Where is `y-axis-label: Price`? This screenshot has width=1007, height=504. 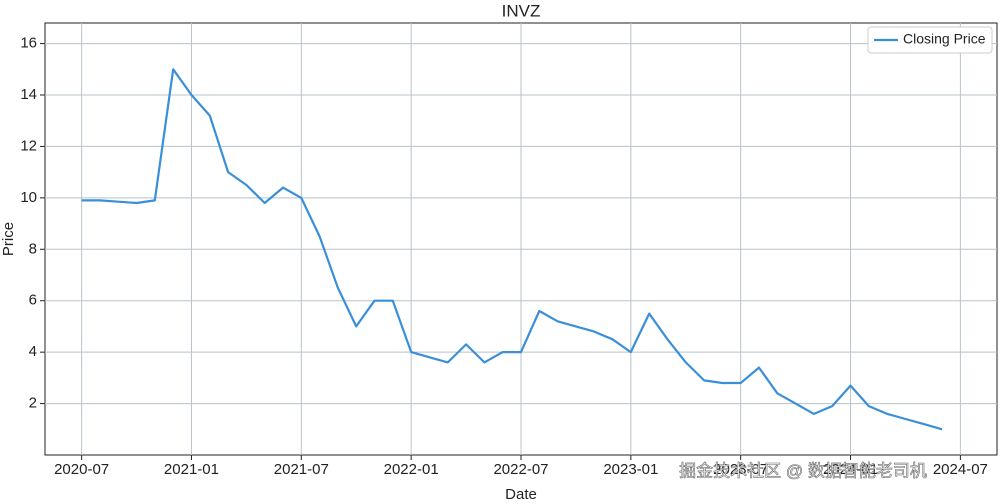 y-axis-label: Price is located at coordinates (8, 239).